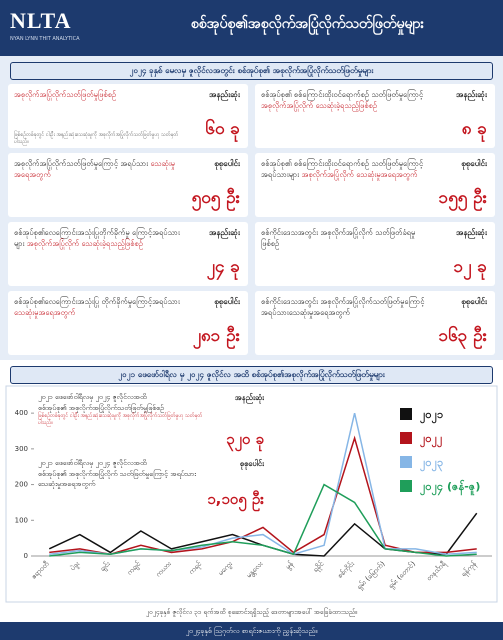 This screenshot has height=640, width=503. Describe the element at coordinates (235, 498) in the screenshot. I see `box-value: ၁,၁၀၅ ဦး` at that location.